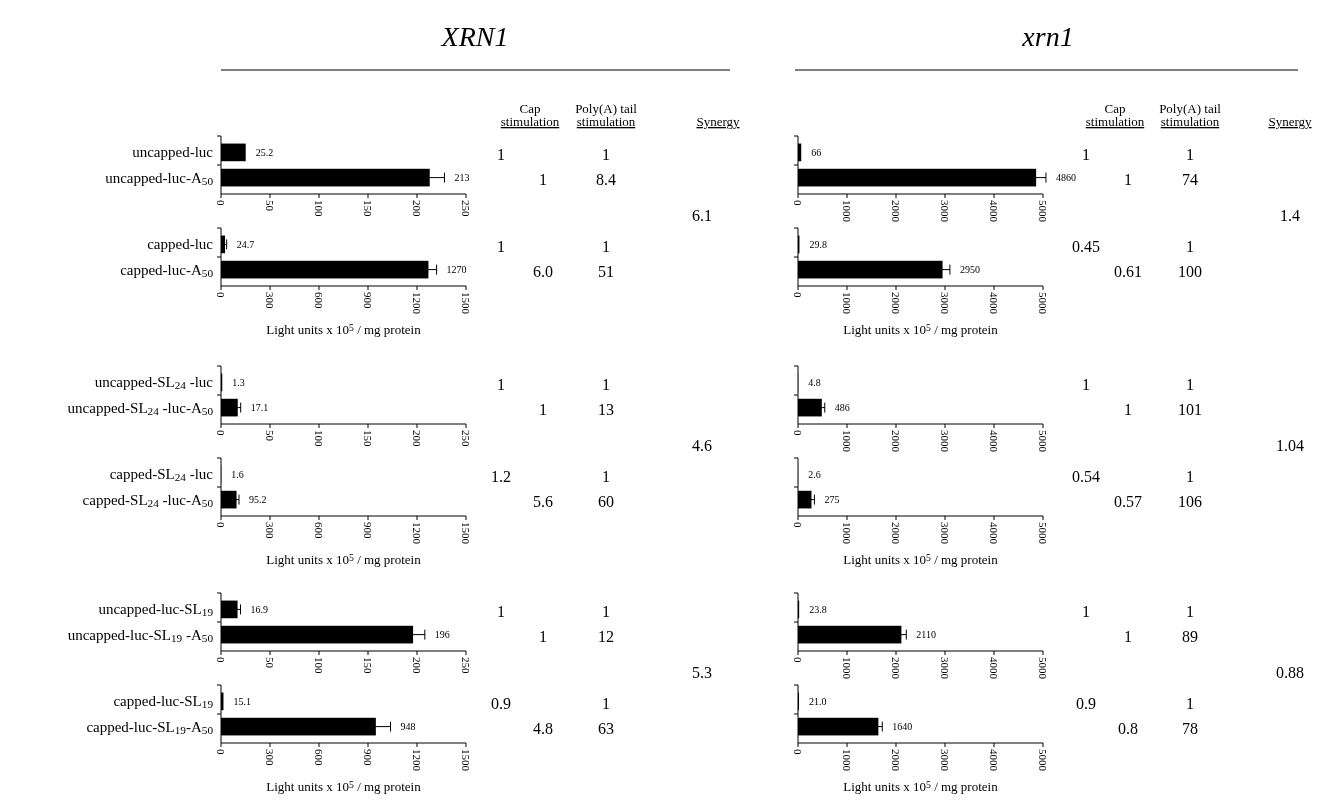 Image resolution: width=1332 pixels, height=809 pixels. What do you see at coordinates (926, 635) in the screenshot?
I see `data-label: 2110` at bounding box center [926, 635].